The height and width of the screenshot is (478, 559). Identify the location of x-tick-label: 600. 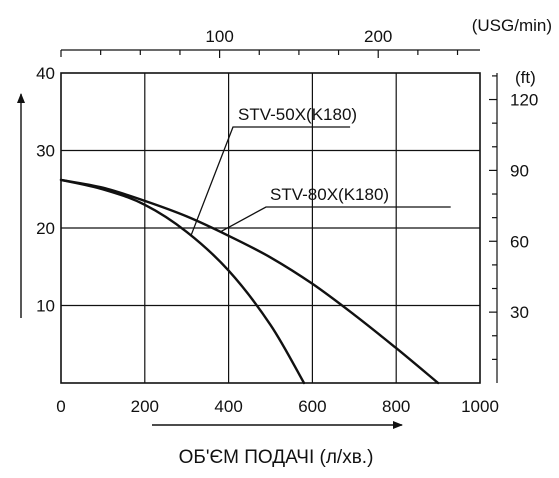
(312, 406).